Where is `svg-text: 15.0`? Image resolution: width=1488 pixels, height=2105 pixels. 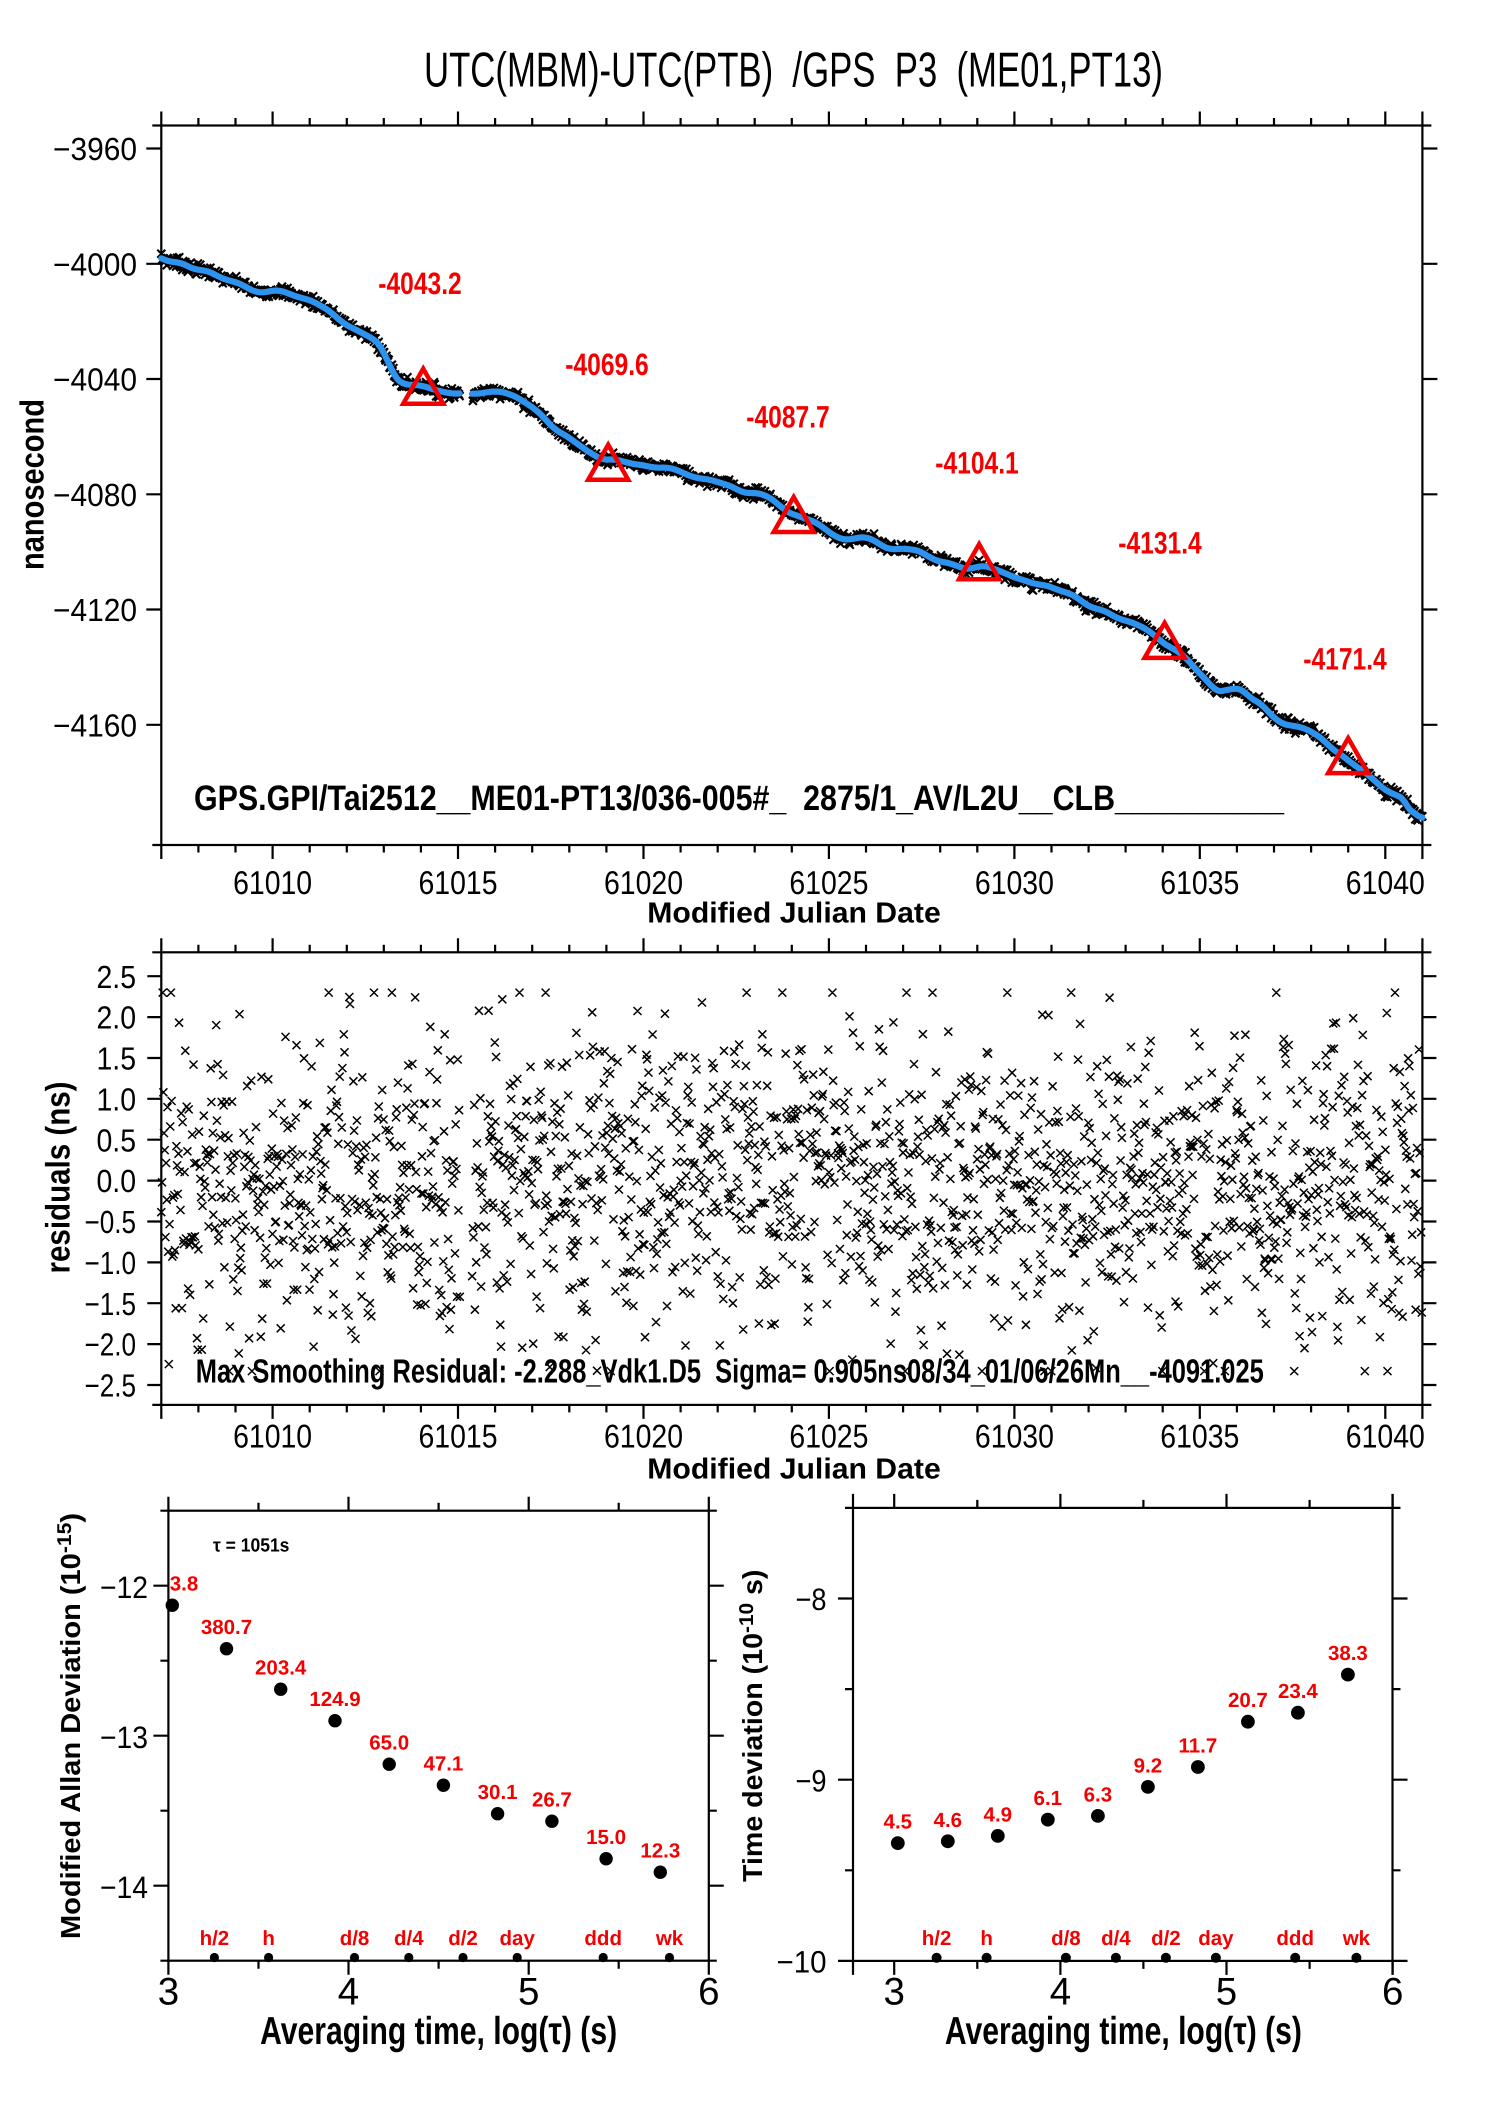 svg-text: 15.0 is located at coordinates (606, 1837).